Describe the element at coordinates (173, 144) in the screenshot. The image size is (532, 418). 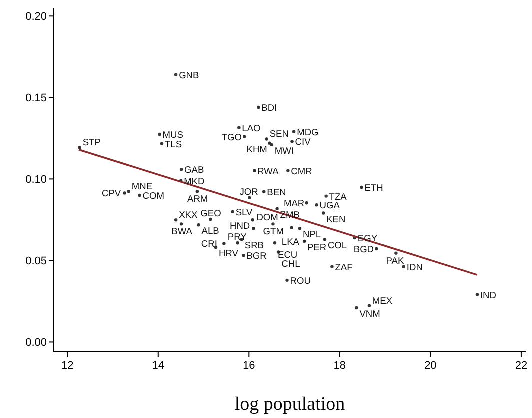
I see `annotation: TLS` at that location.